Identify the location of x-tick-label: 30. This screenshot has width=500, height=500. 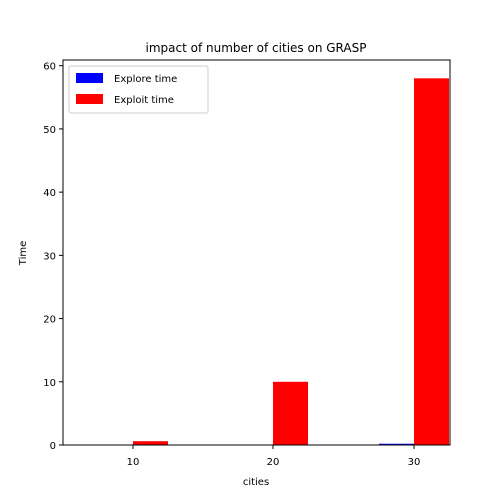
(414, 462).